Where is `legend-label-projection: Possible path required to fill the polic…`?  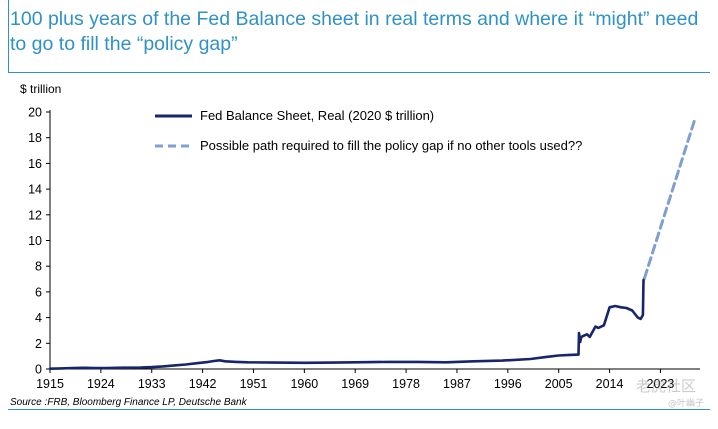 legend-label-projection: Possible path required to fill the polic… is located at coordinates (391, 145).